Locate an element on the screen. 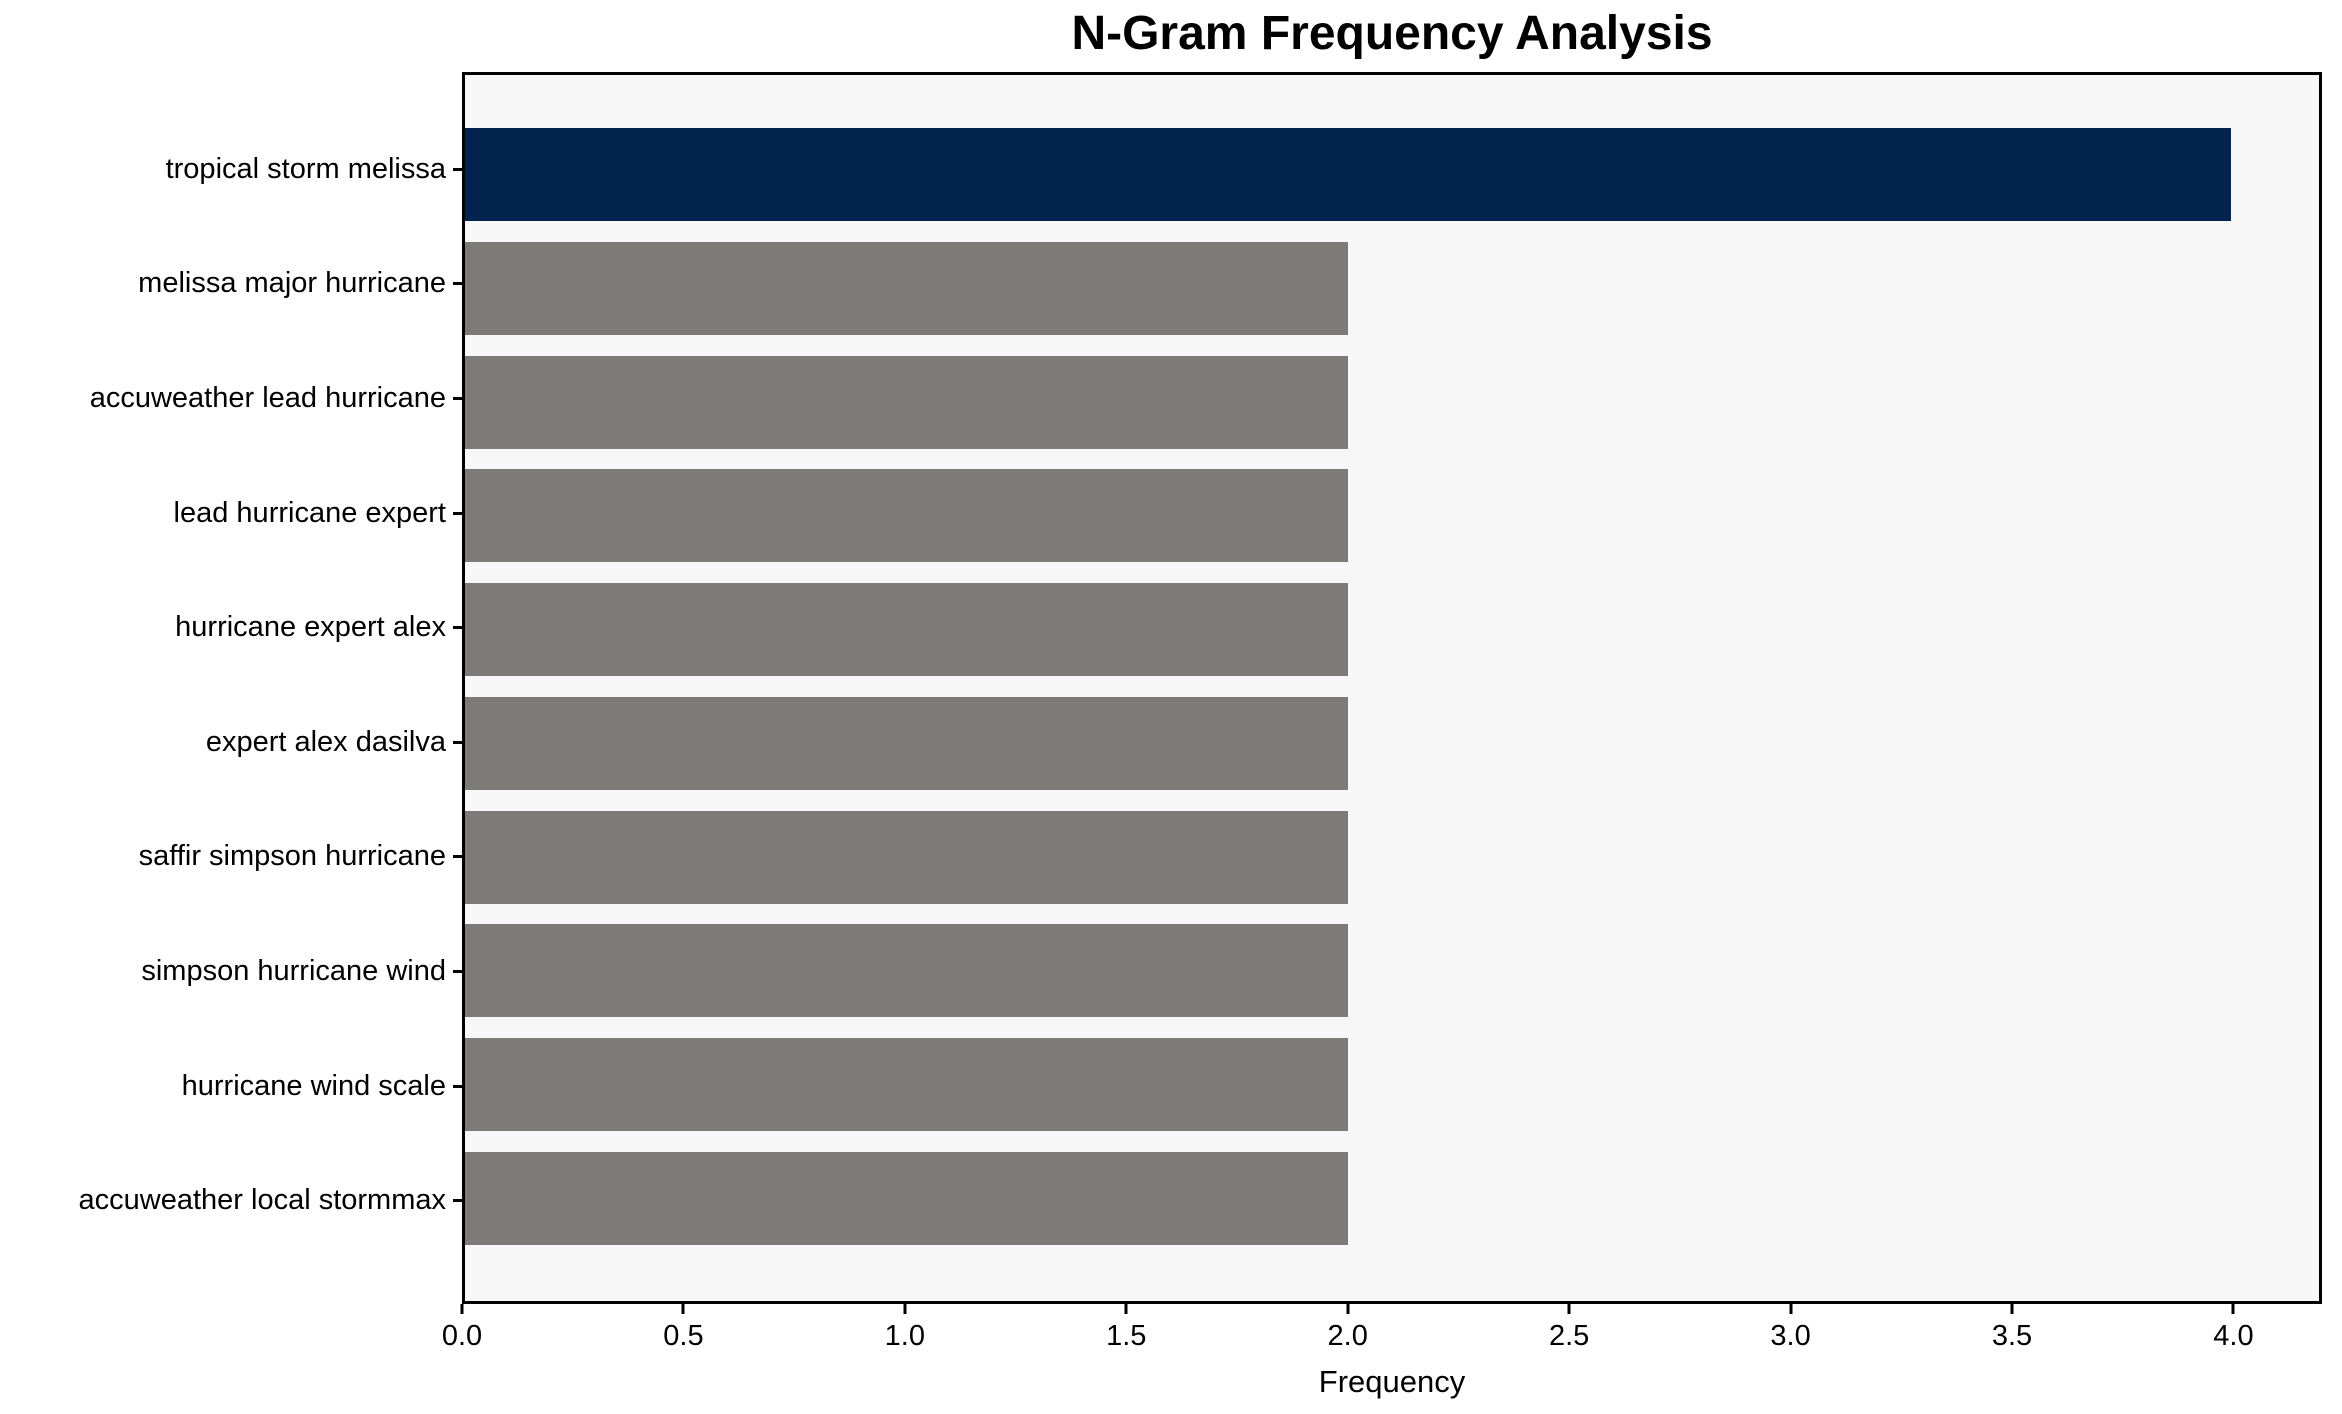 The height and width of the screenshot is (1414, 2342). y-tick-label: lead hurricane expert is located at coordinates (309, 512).